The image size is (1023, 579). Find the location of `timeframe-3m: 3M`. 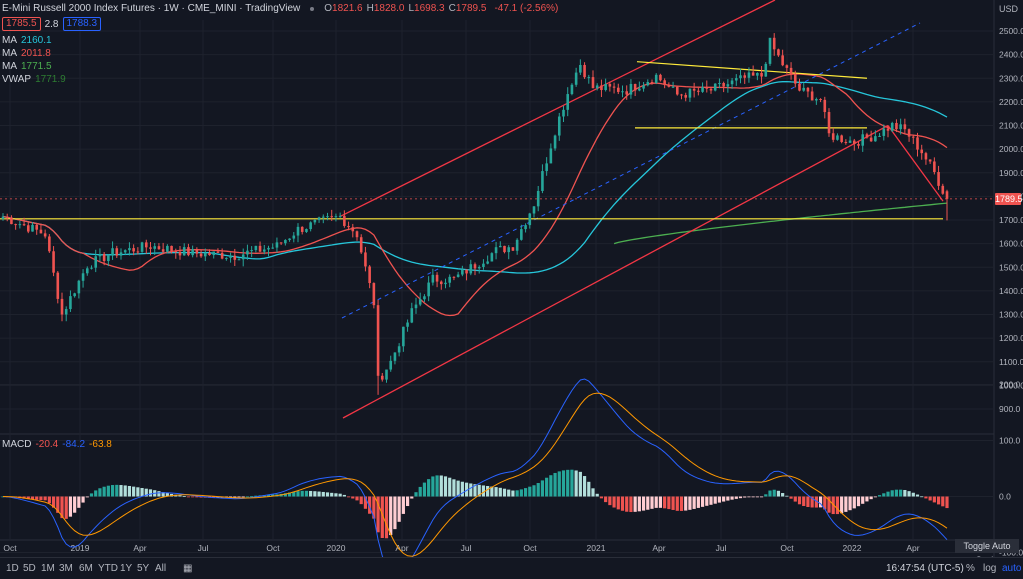

timeframe-3m: 3M is located at coordinates (66, 568).